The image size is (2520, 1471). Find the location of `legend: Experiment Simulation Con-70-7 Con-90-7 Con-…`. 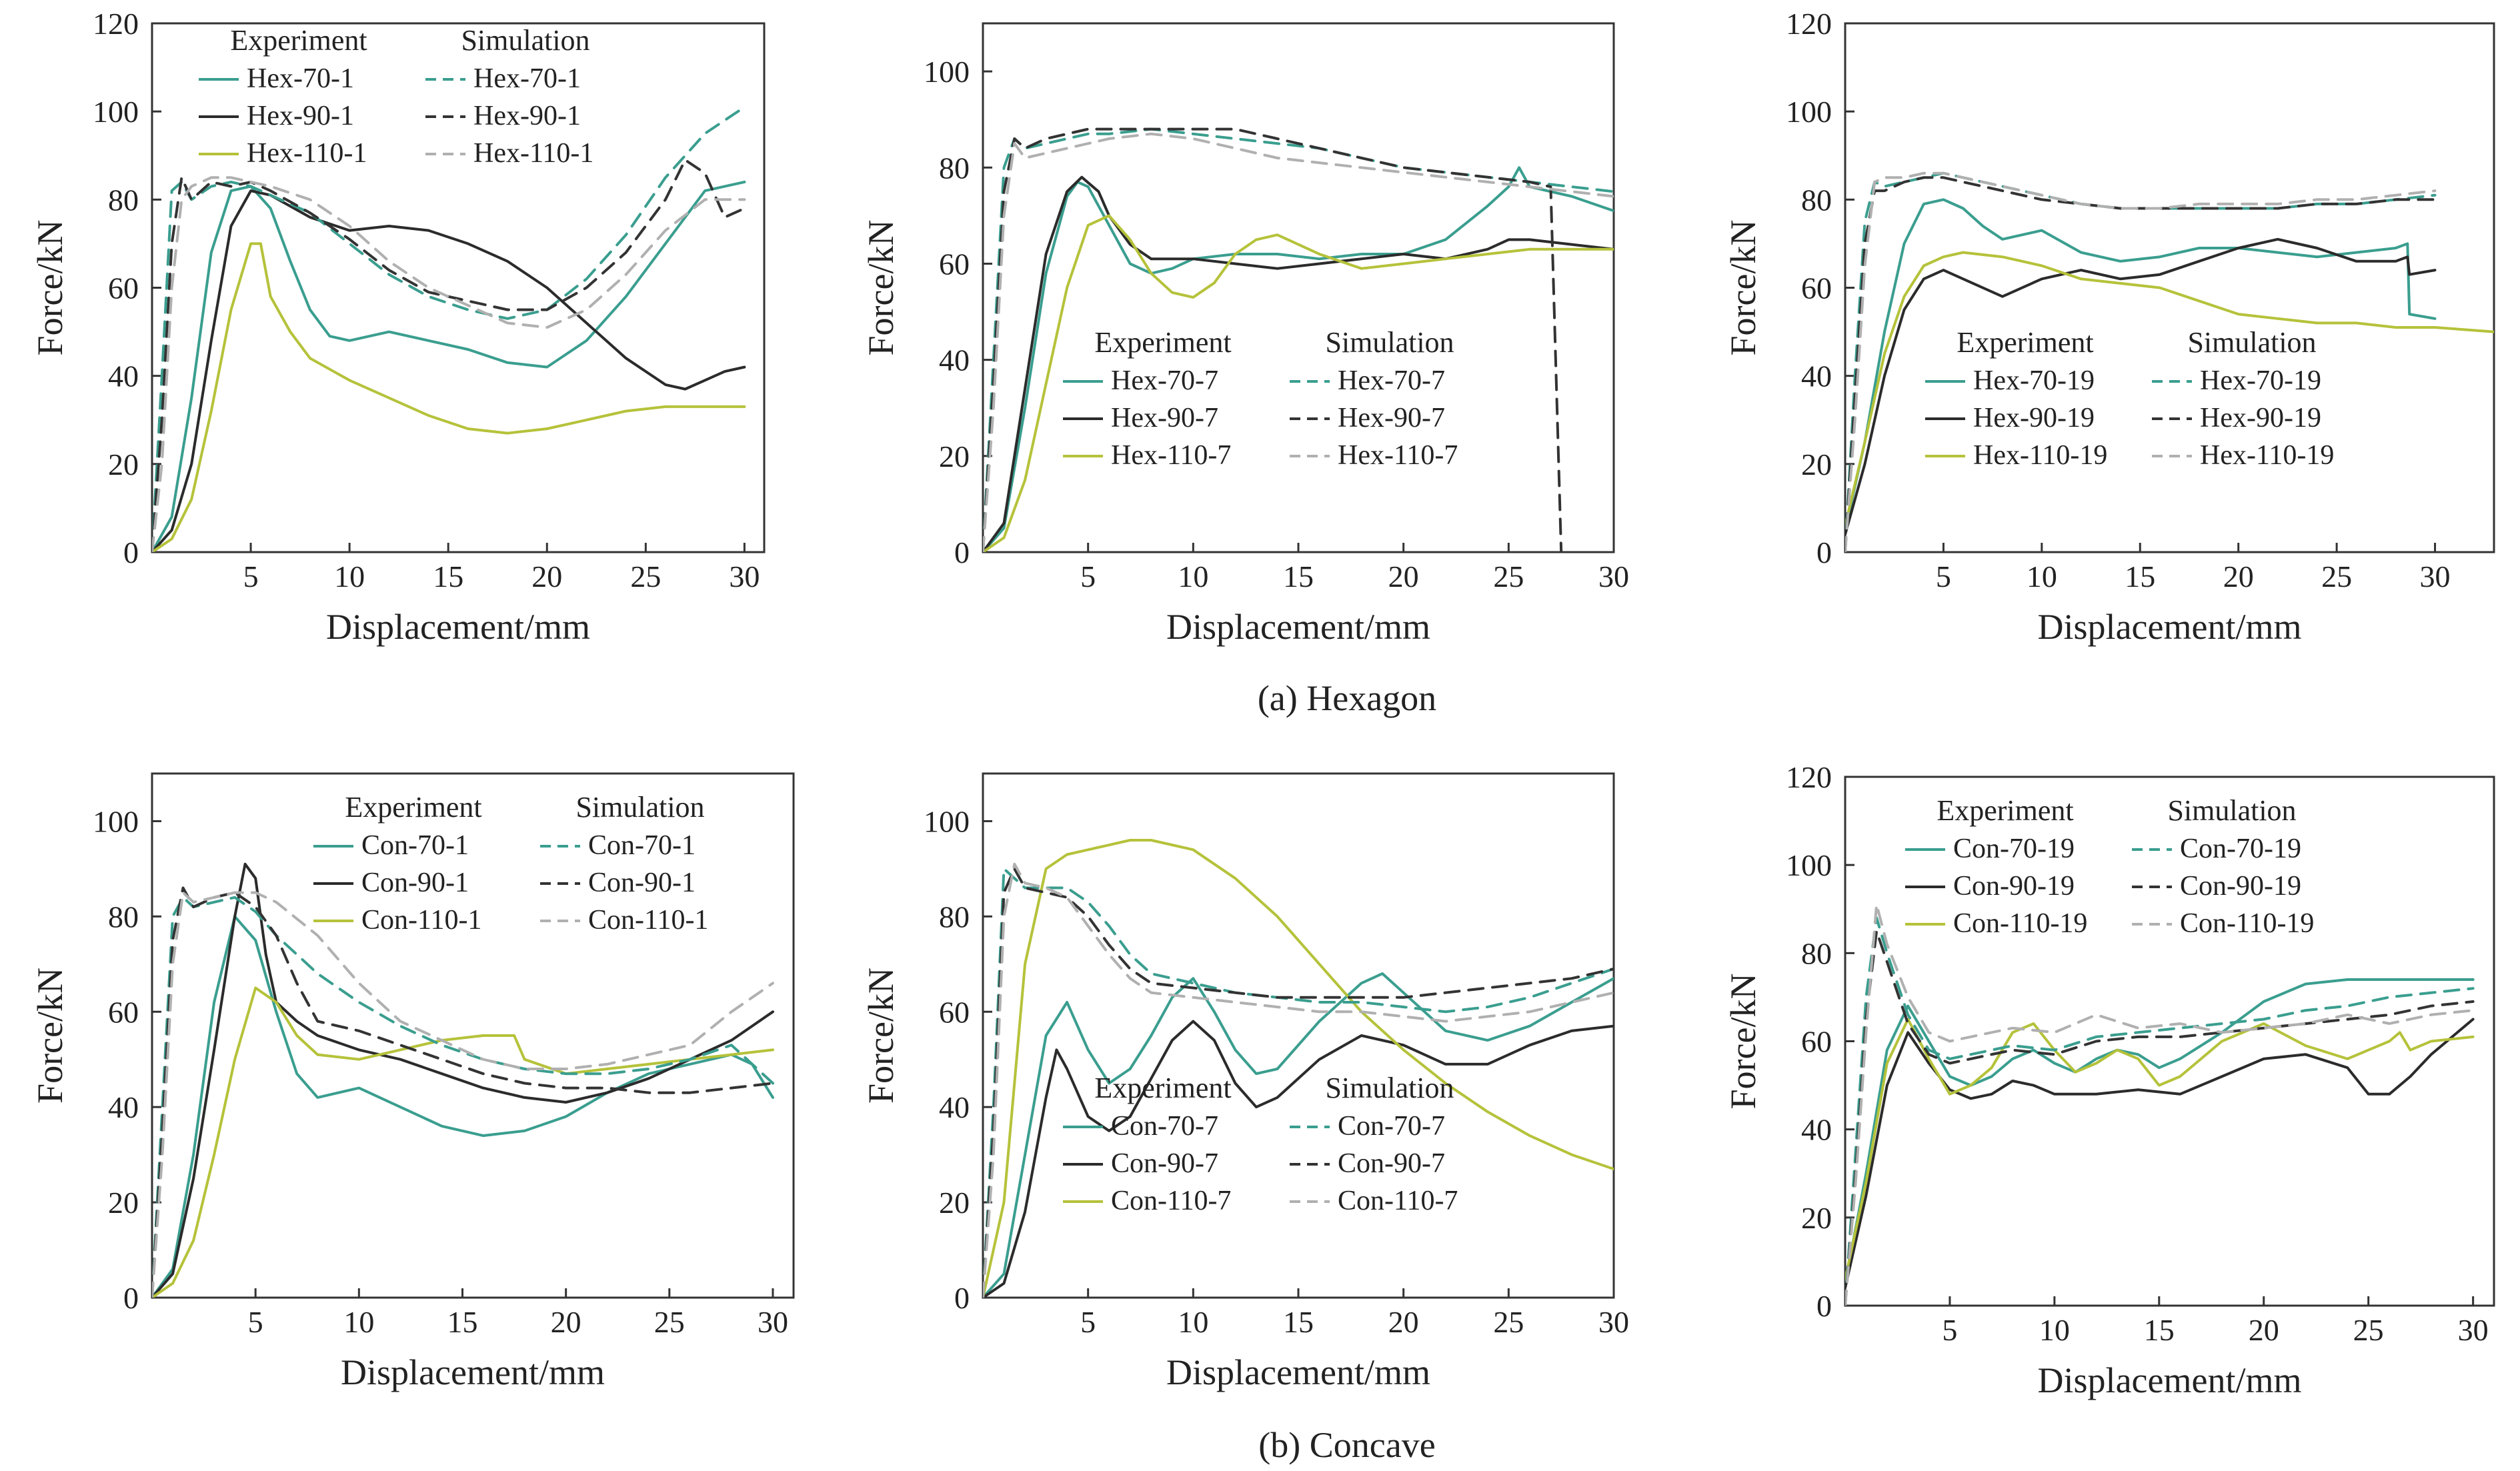

legend: Experiment Simulation Con-70-7 Con-90-7 Con-… is located at coordinates (1260, 1144).